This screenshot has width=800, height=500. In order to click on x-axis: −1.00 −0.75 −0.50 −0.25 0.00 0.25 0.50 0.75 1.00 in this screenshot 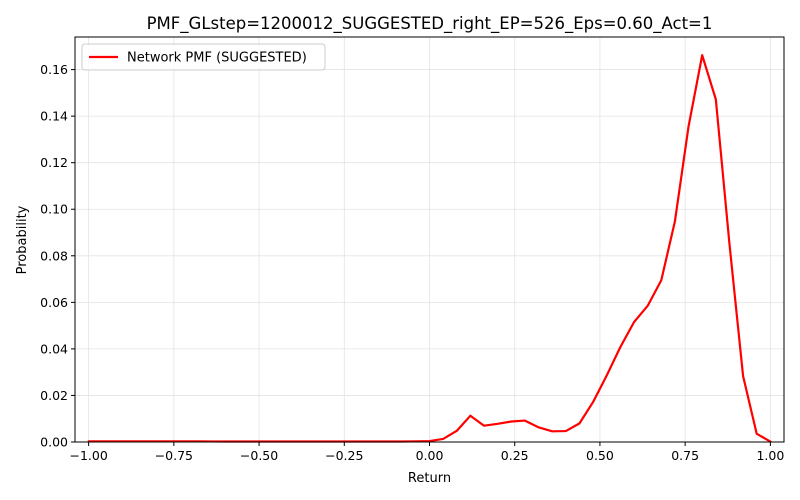, I will do `click(426, 452)`.